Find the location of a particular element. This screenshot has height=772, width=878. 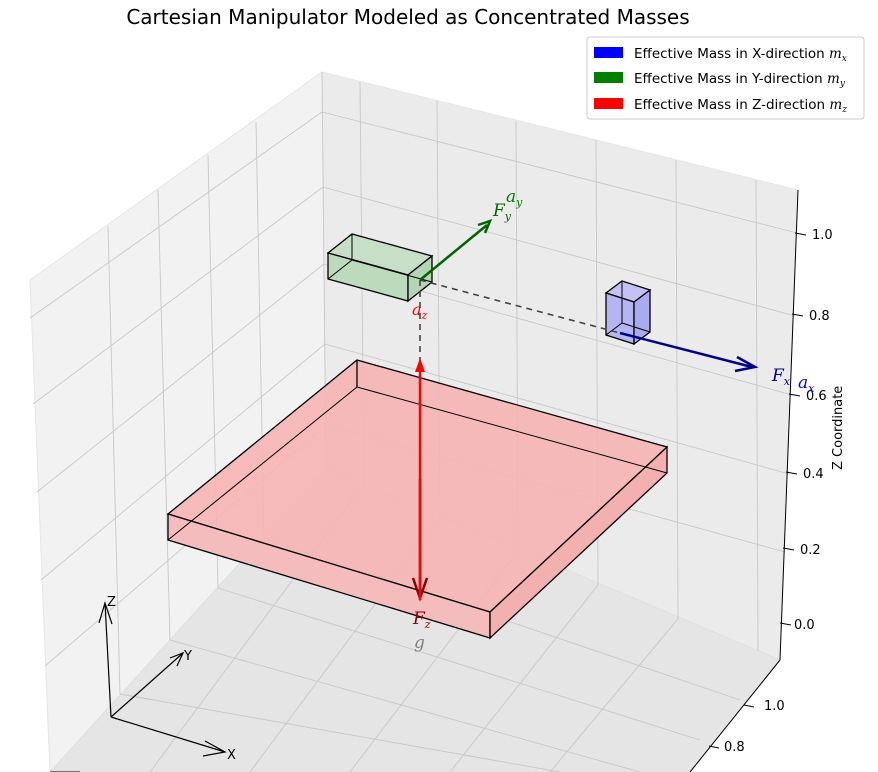

z-tick-label: 0.8 is located at coordinates (819, 316).